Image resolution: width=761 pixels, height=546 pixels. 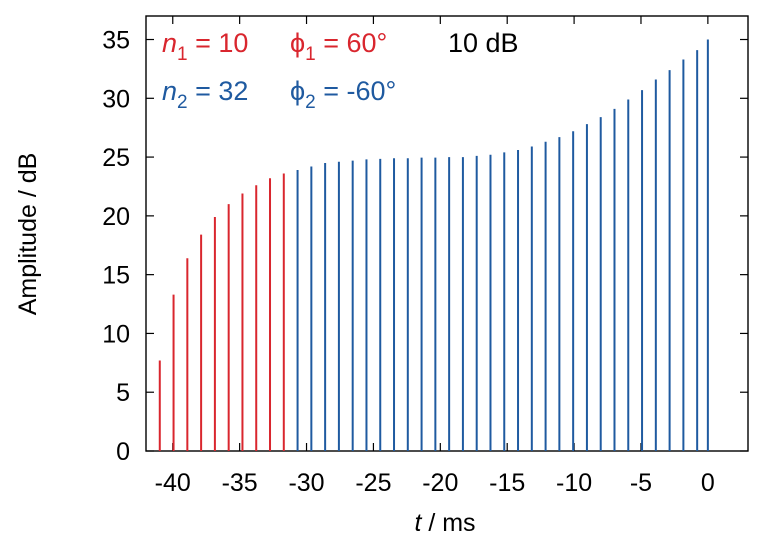 I want to click on n1-sub: 1, so click(x=182, y=54).